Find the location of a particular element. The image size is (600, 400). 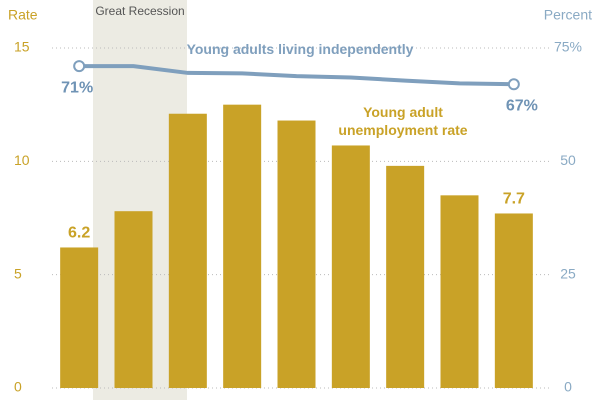

annotation: Great Recession is located at coordinates (139, 11).